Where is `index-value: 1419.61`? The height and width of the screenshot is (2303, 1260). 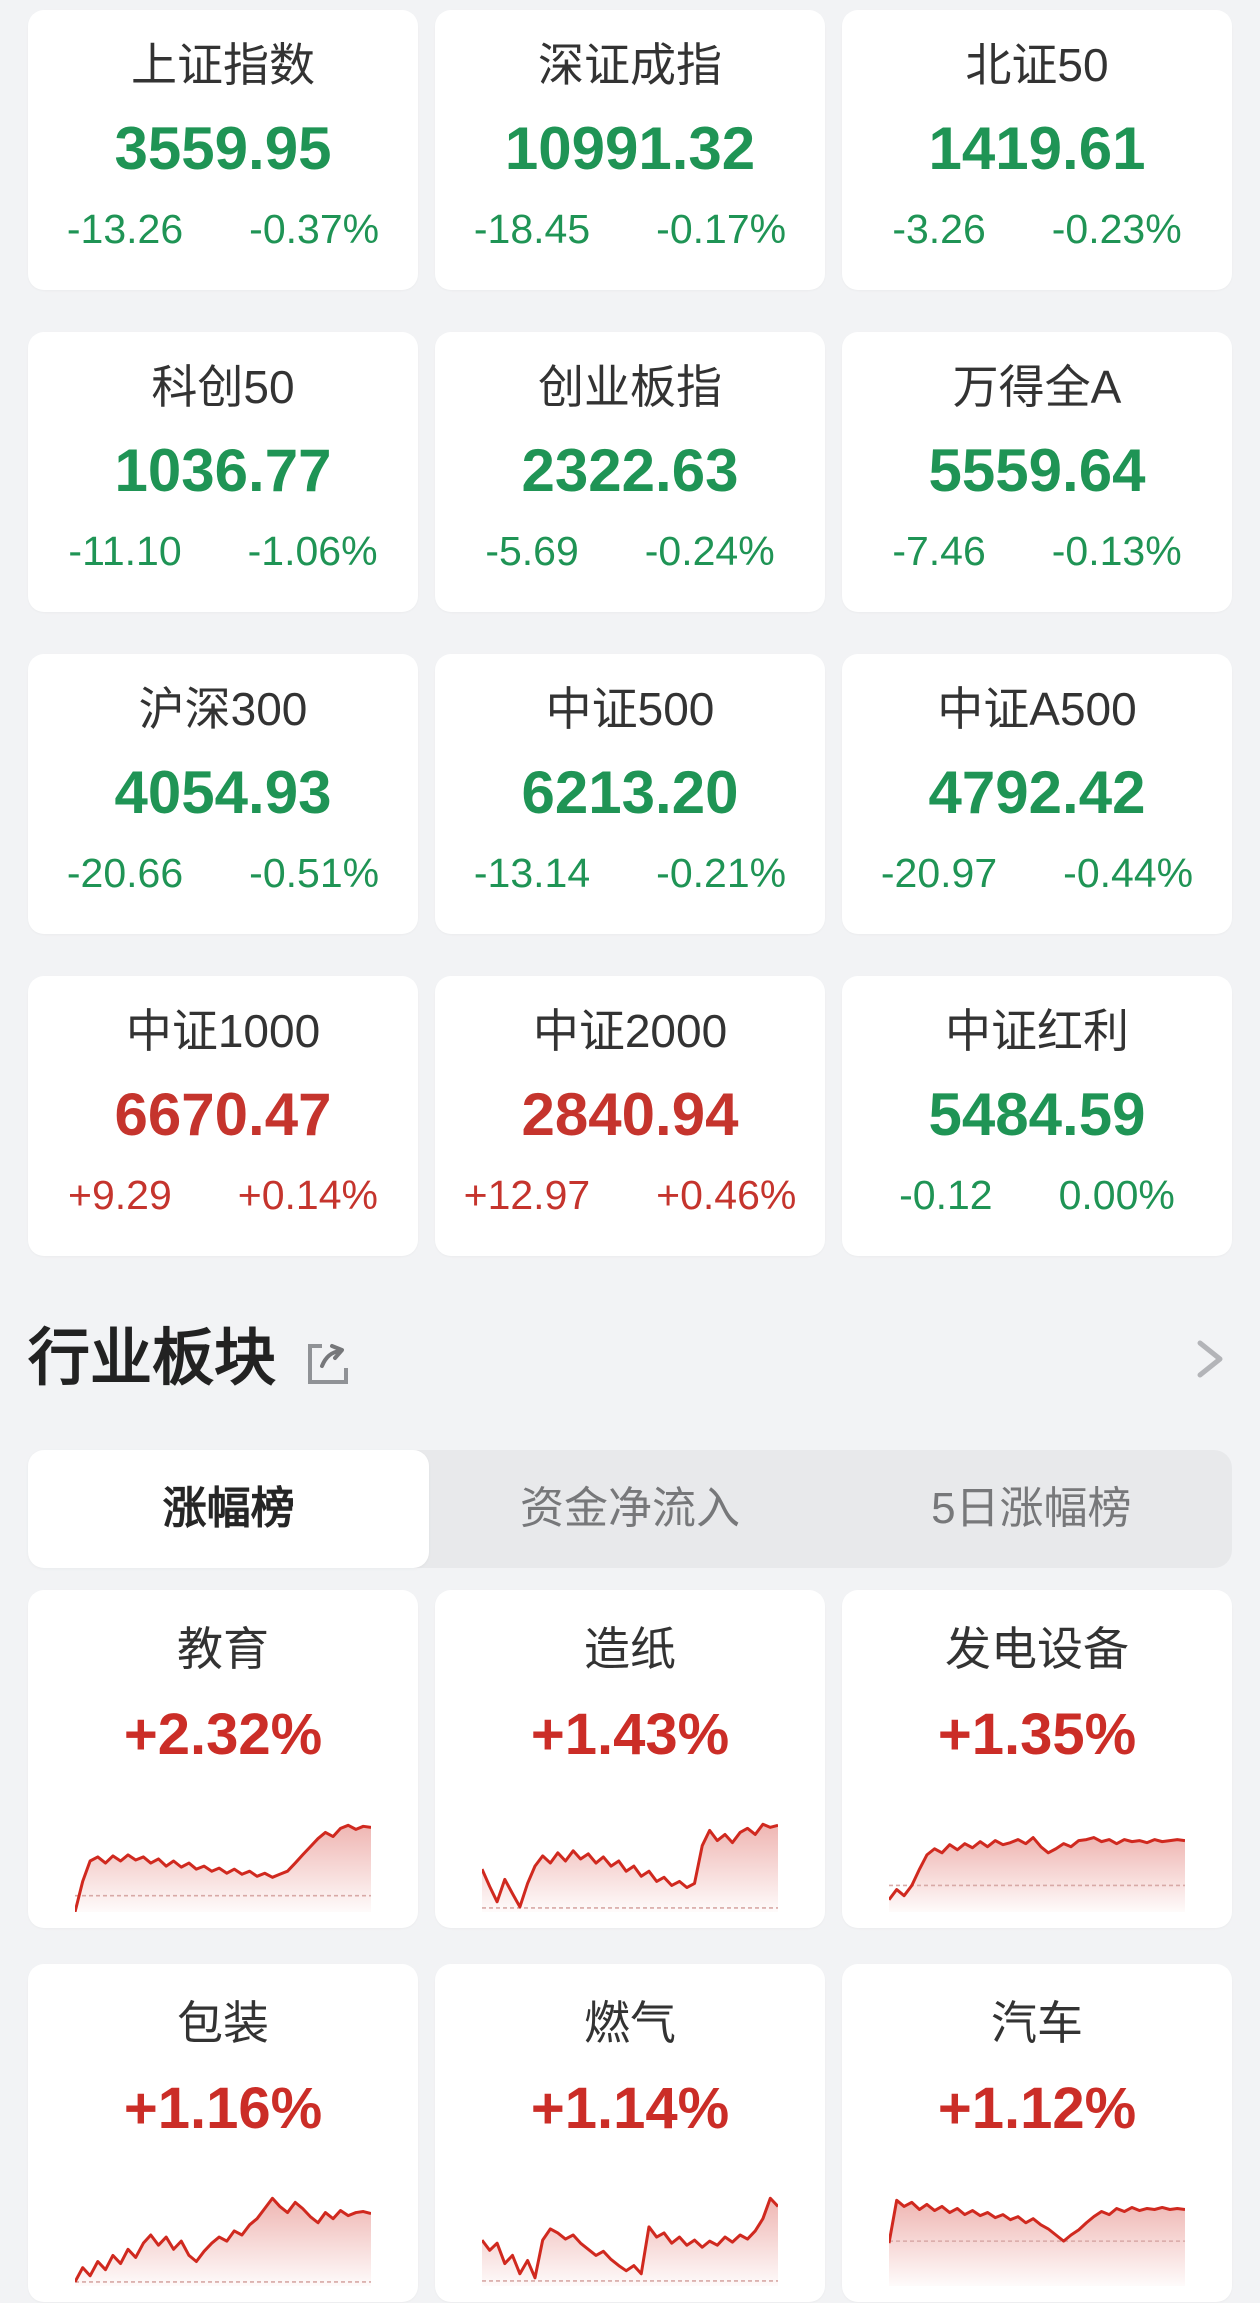
index-value: 1419.61 is located at coordinates (1037, 148).